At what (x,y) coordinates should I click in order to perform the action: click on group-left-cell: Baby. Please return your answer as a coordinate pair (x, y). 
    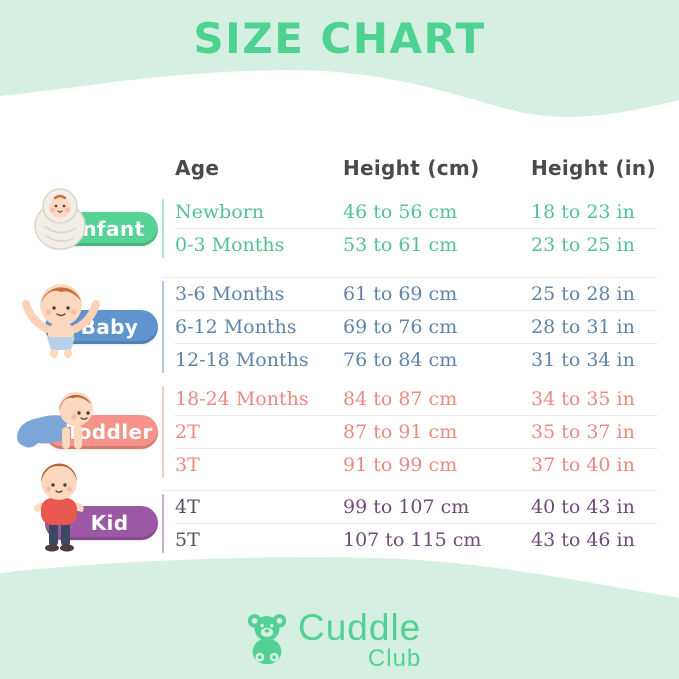
    Looking at the image, I should click on (81, 326).